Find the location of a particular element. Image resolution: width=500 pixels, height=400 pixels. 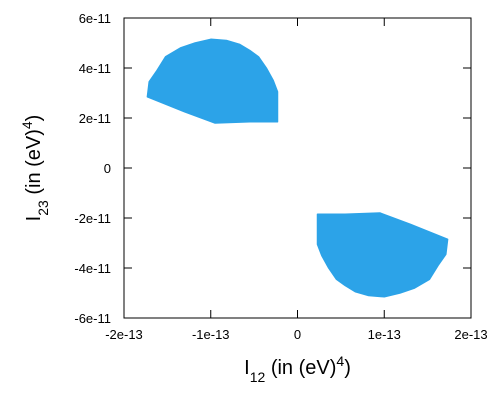

x-axis-label-superscript: 4 is located at coordinates (340, 361).